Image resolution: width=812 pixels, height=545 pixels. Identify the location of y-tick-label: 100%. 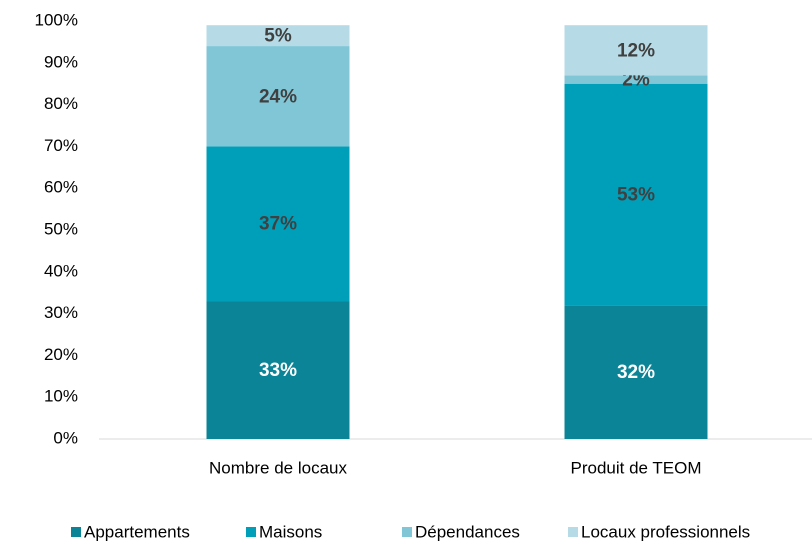
(56, 19).